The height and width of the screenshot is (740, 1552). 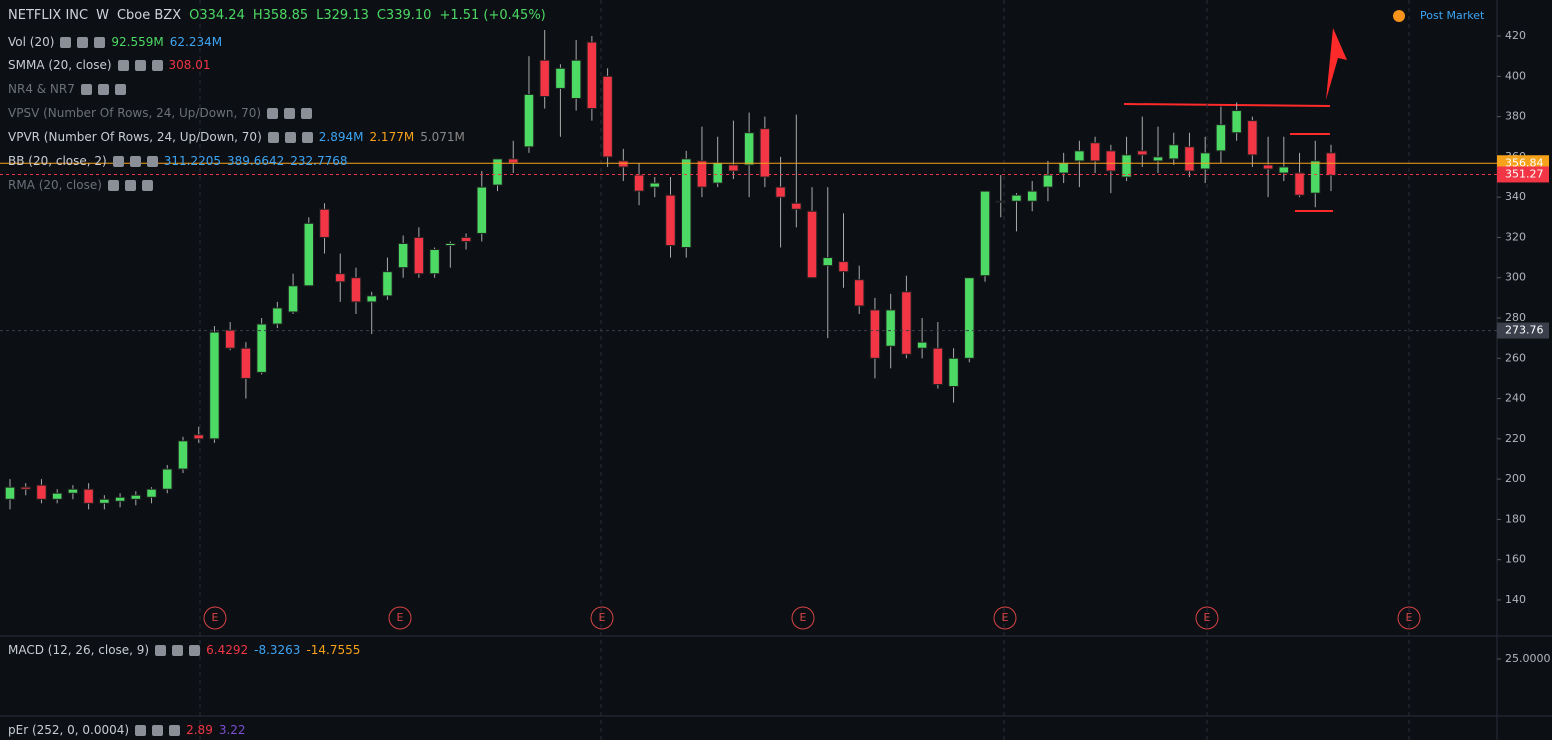 What do you see at coordinates (79, 650) in the screenshot?
I see `indicator-name: MACD (12, 26, close, 9)` at bounding box center [79, 650].